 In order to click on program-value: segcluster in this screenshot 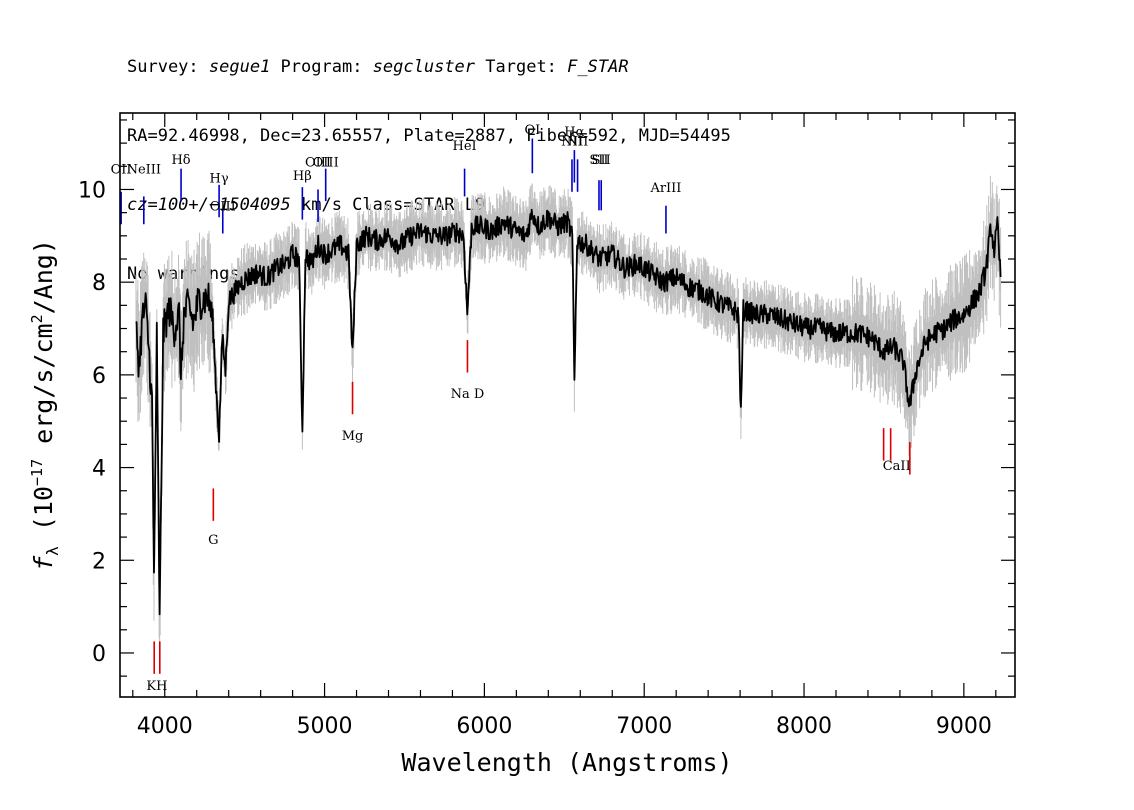, I will do `click(424, 67)`.